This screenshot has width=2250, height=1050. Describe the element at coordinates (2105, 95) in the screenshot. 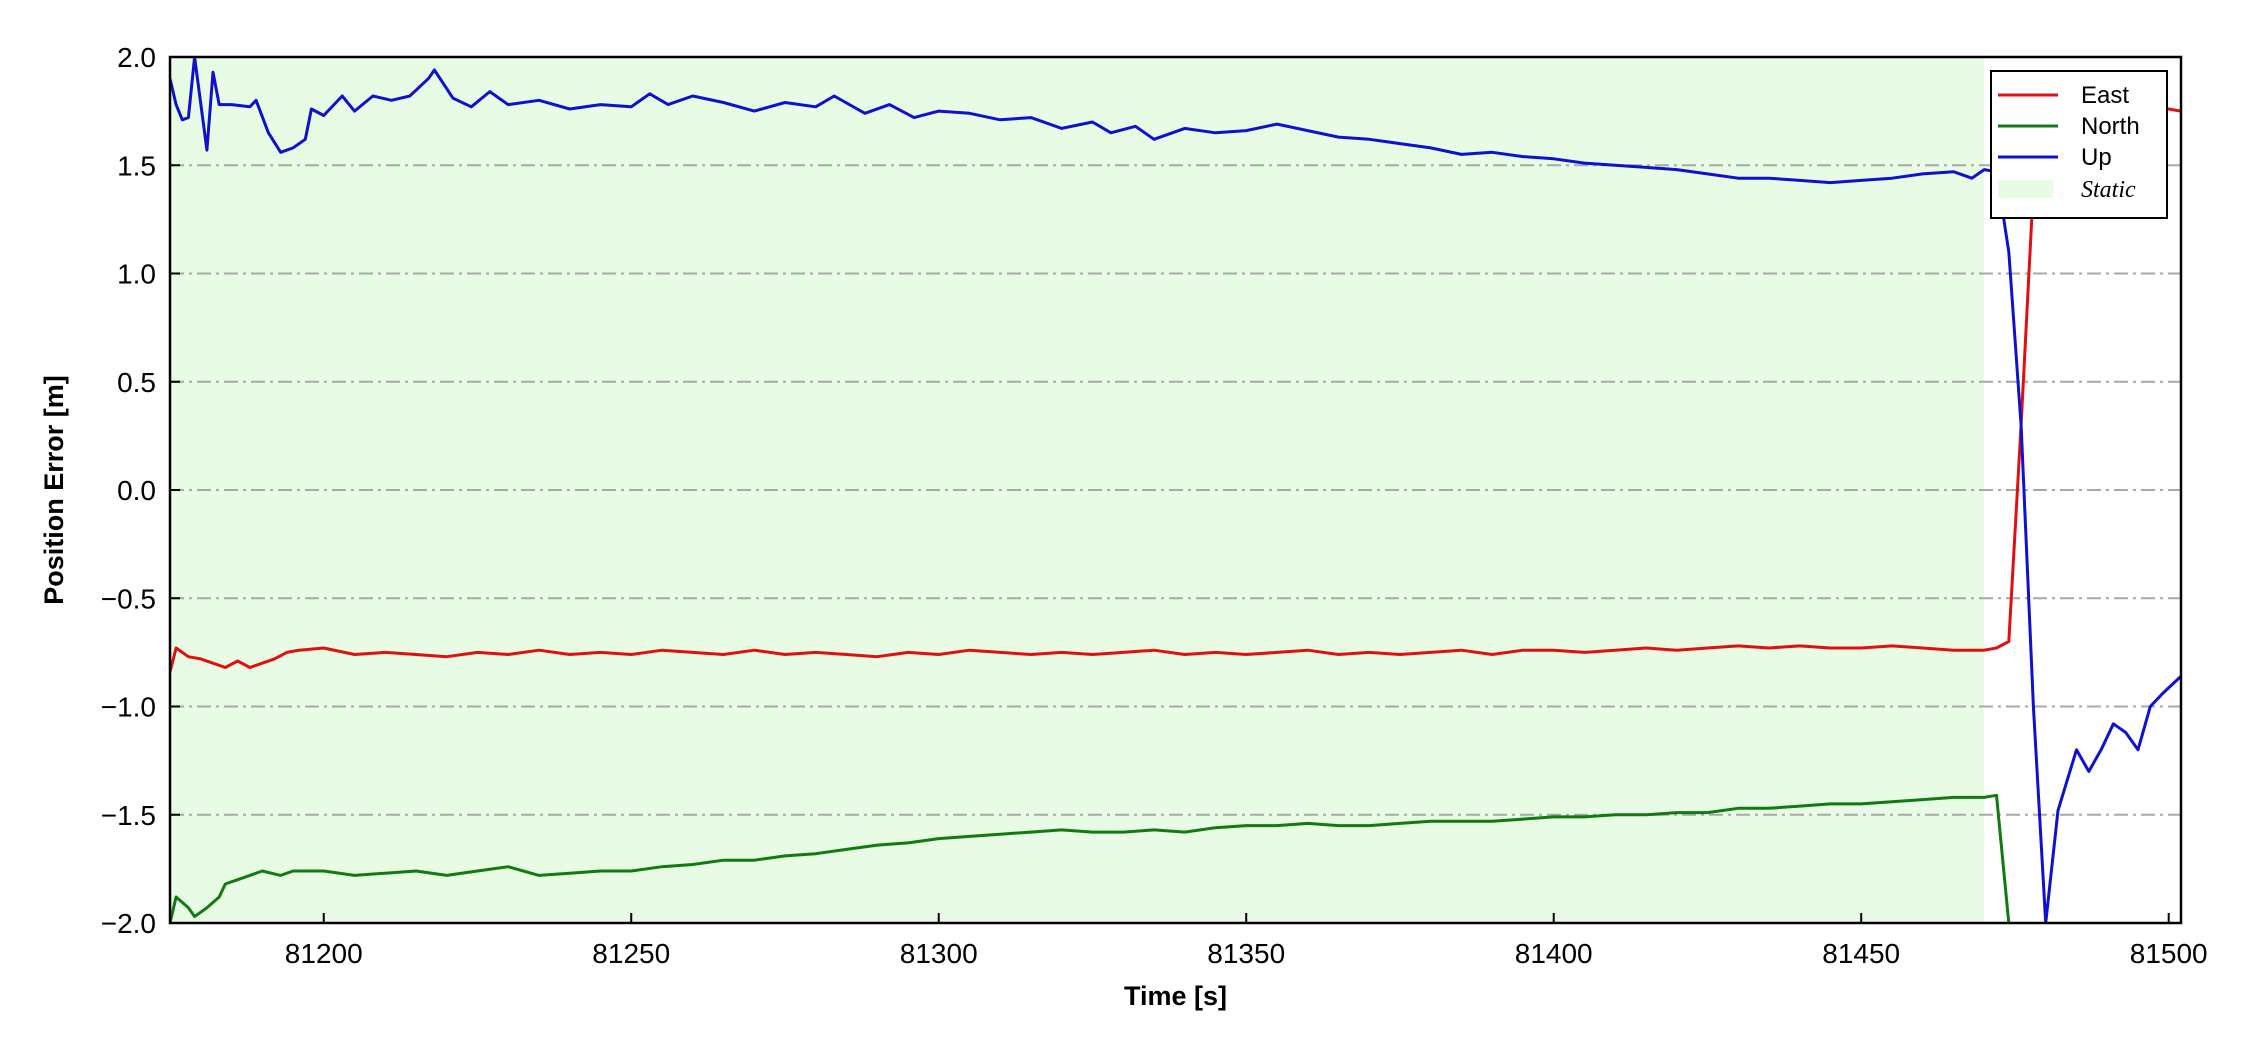

I see `legend-label-east: East` at that location.